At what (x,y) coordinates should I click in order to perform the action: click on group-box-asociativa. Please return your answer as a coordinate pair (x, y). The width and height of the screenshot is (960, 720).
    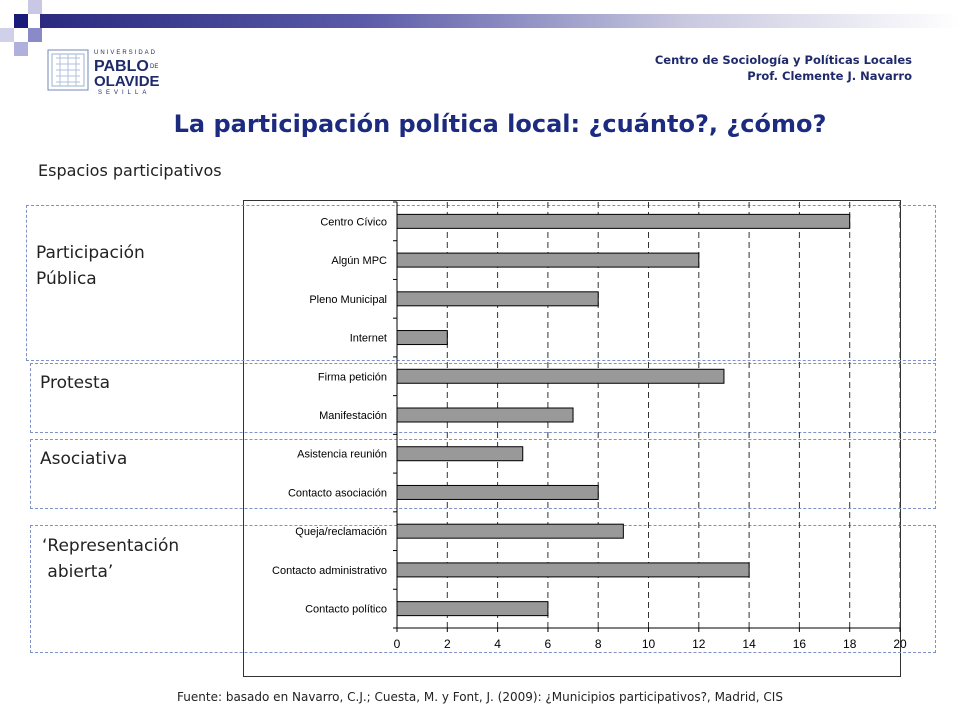
    Looking at the image, I should click on (483, 474).